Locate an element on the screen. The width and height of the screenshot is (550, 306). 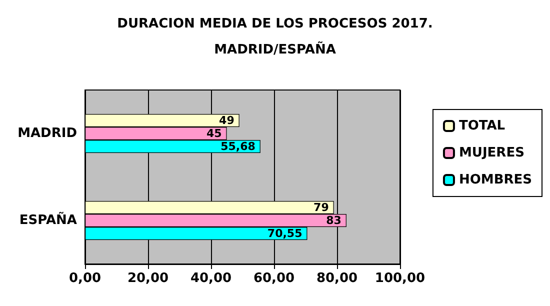
x-tick-label: 0,00 is located at coordinates (85, 278).